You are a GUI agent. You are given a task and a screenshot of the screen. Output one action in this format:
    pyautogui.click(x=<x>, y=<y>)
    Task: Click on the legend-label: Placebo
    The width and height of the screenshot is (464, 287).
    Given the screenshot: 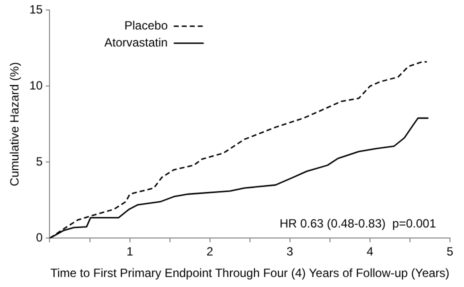 What is the action you would take?
    pyautogui.click(x=146, y=25)
    